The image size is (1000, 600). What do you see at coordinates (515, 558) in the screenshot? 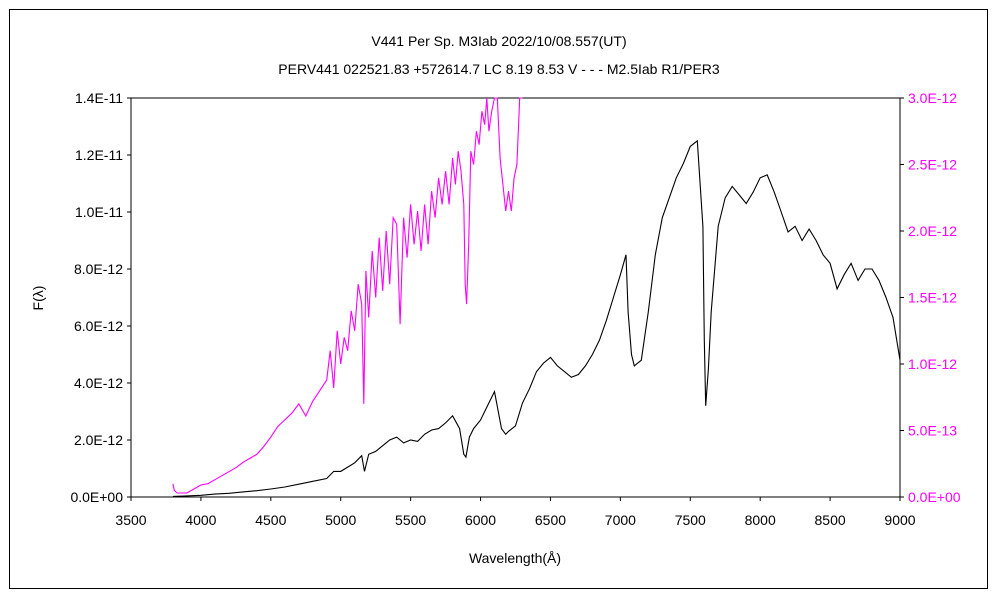
I see `x-axis-label: Wavelength(Å)` at bounding box center [515, 558].